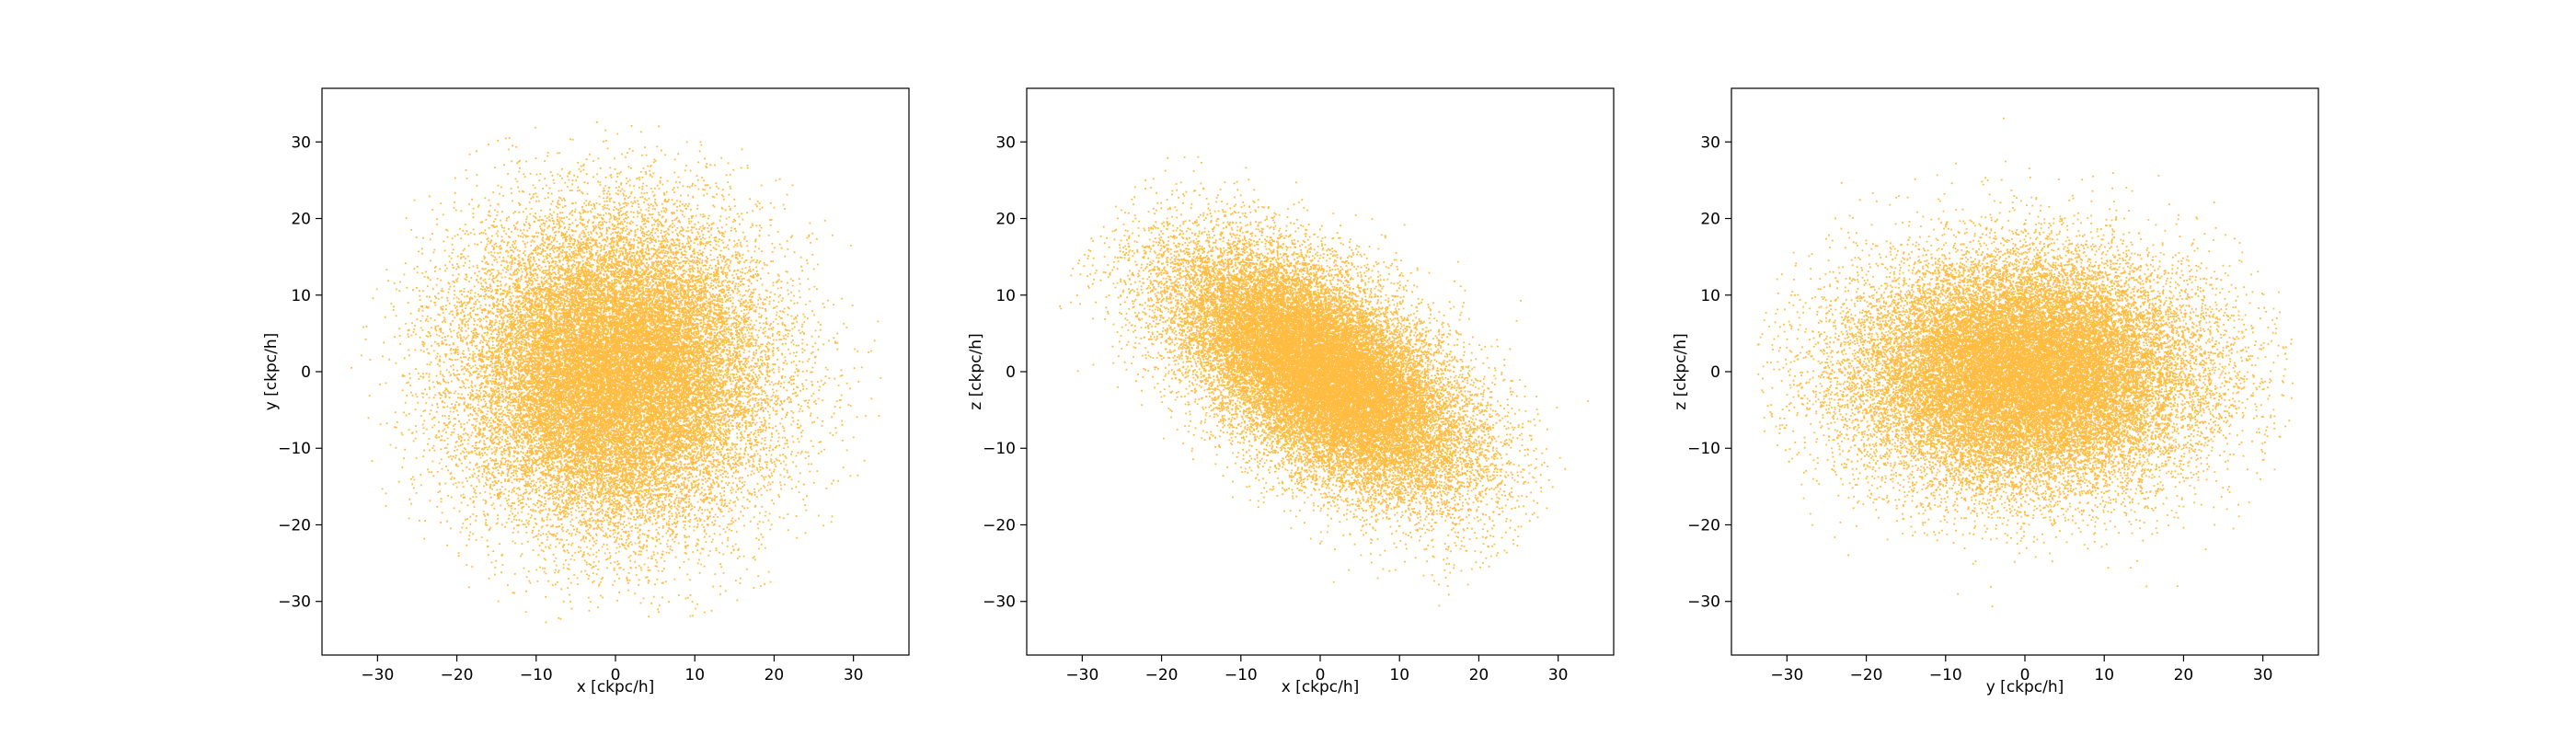  Describe the element at coordinates (2025, 687) in the screenshot. I see `x-axis-label: y [ckpc/h]` at that location.